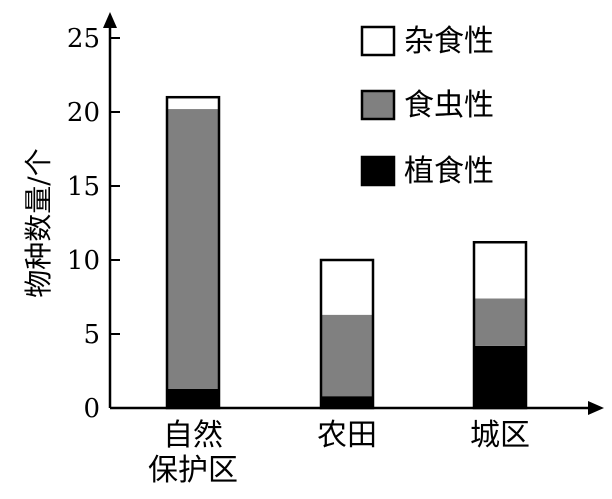 The width and height of the screenshot is (612, 499). I want to click on category-label: 自然, so click(193, 435).